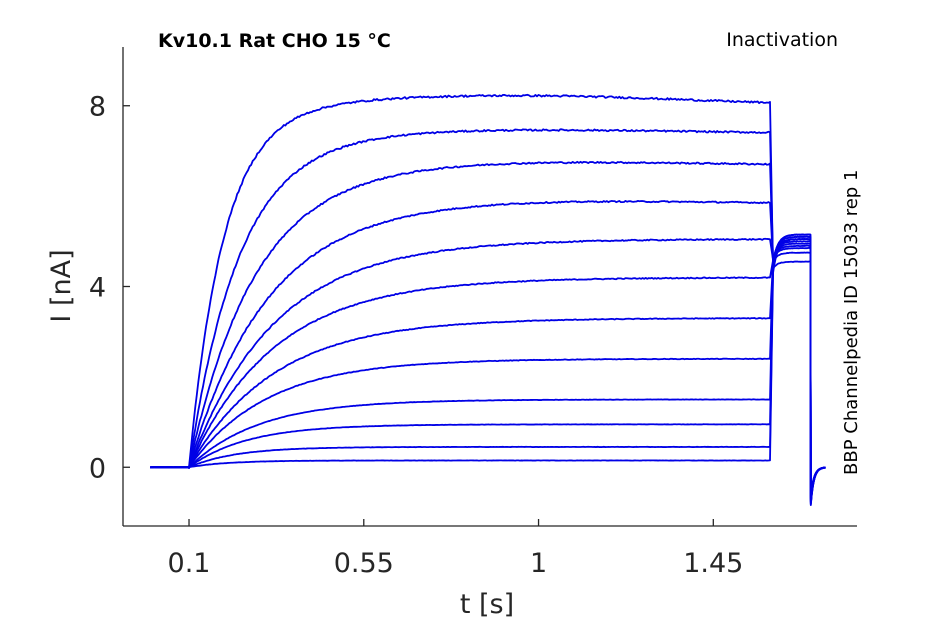 Image resolution: width=945 pixels, height=624 pixels. Describe the element at coordinates (364, 563) in the screenshot. I see `x-tick-label: 0.55` at that location.